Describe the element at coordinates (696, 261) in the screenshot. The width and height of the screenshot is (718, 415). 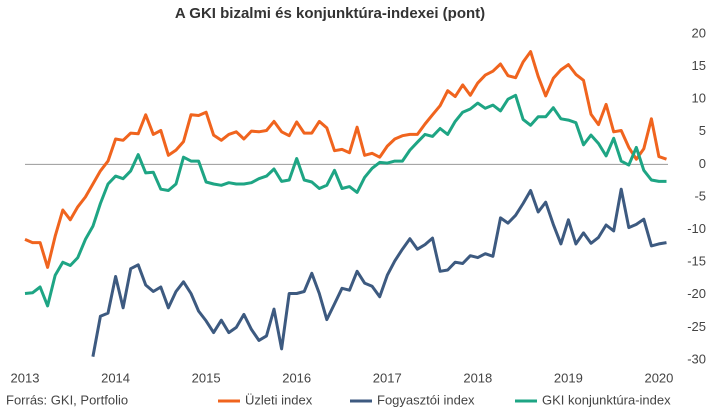
I see `y-tick-label: -15` at that location.